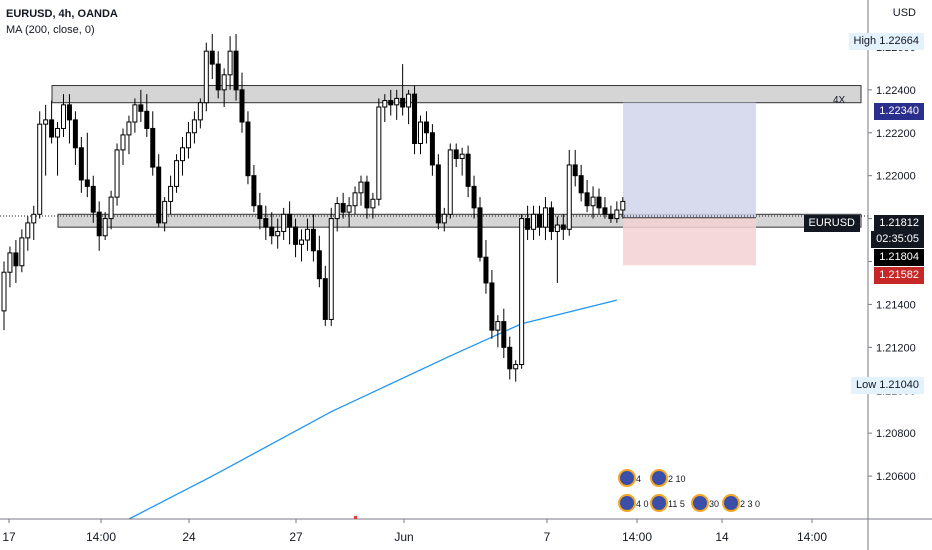 This screenshot has height=550, width=932. Describe the element at coordinates (689, 160) in the screenshot. I see `target-zone` at that location.